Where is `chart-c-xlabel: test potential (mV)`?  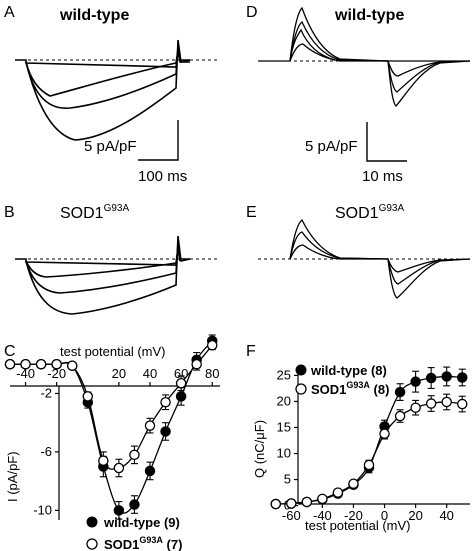 chart-c-xlabel: test potential (mV) is located at coordinates (113, 351).